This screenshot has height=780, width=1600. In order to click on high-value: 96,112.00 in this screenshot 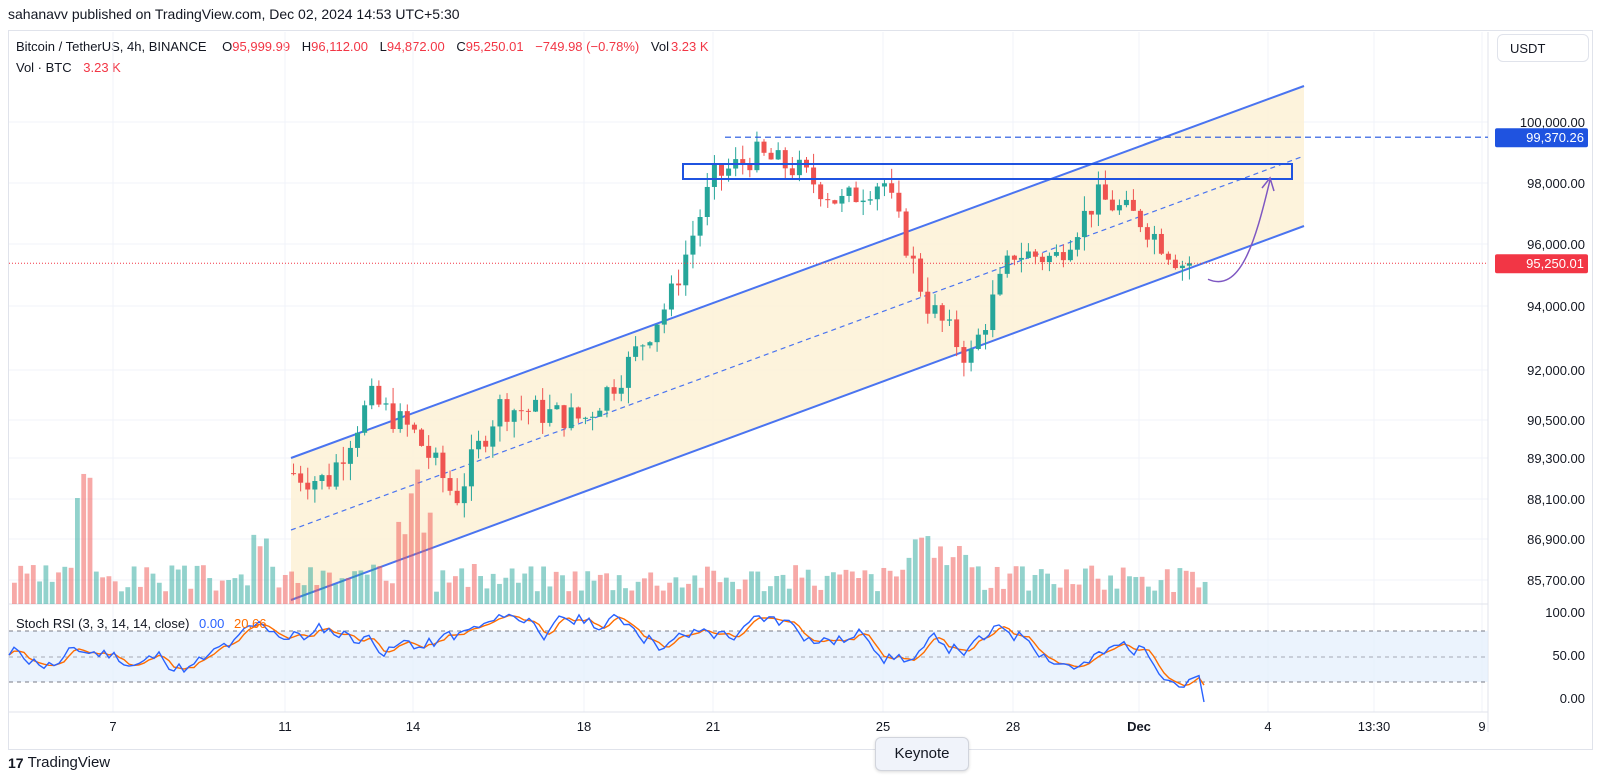, I will do `click(339, 46)`.